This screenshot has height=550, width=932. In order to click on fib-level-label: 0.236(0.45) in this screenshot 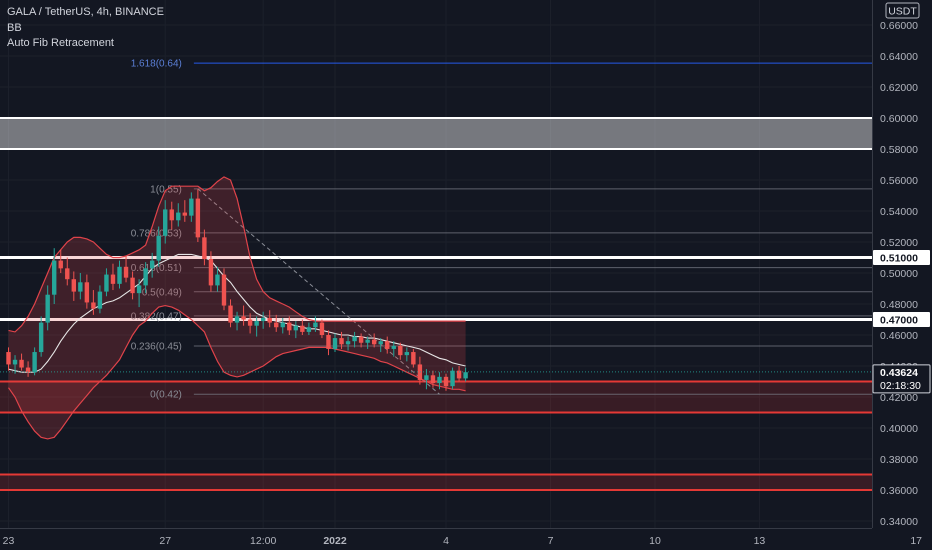, I will do `click(156, 347)`.